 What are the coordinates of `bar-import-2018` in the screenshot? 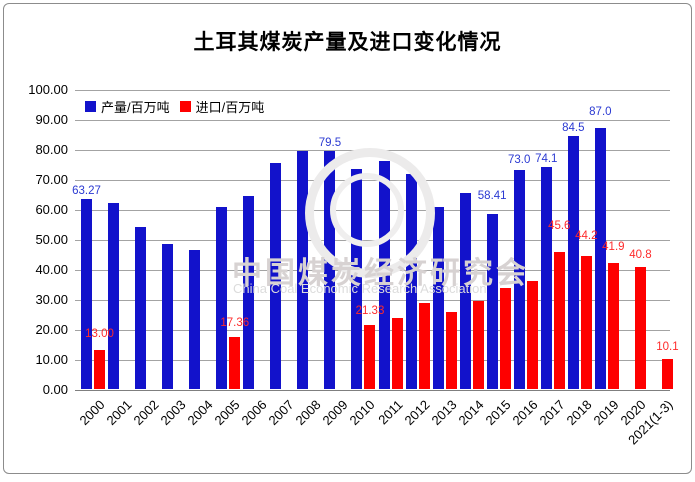 It's located at (586, 322).